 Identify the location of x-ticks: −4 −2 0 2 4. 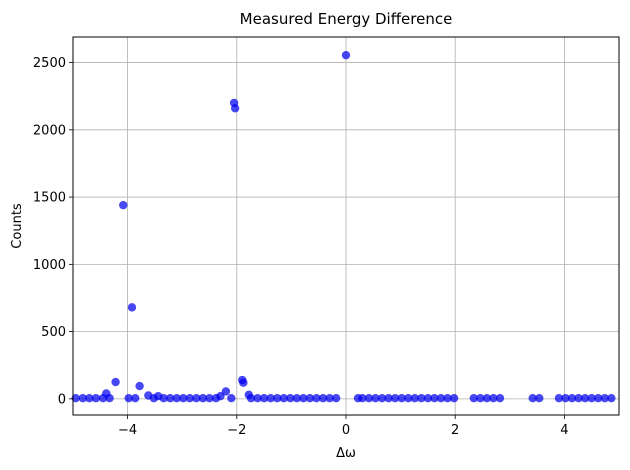
(343, 426).